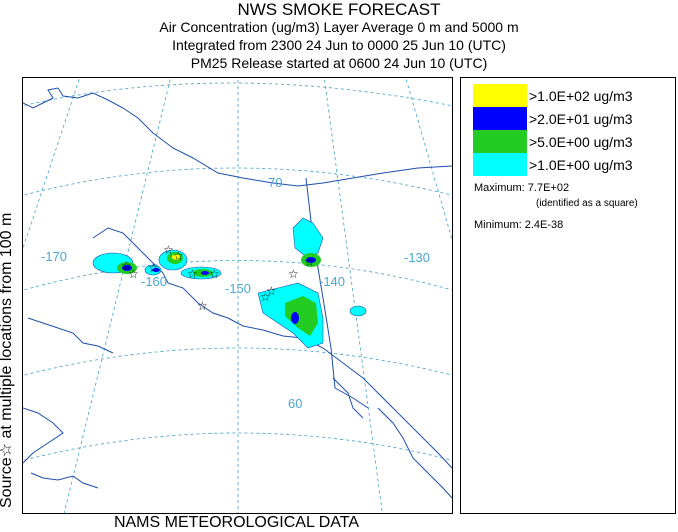  I want to click on maximum-value: Maximum: 7.7E+02, so click(522, 188).